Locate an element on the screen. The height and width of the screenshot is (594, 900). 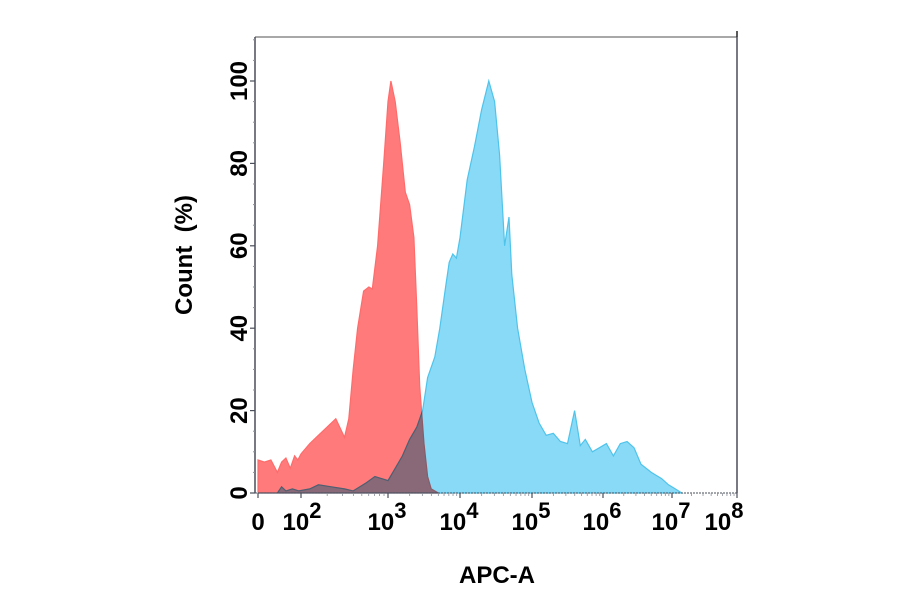
y-axis: 0 20 40 60 80 100 is located at coordinates (240, 269).